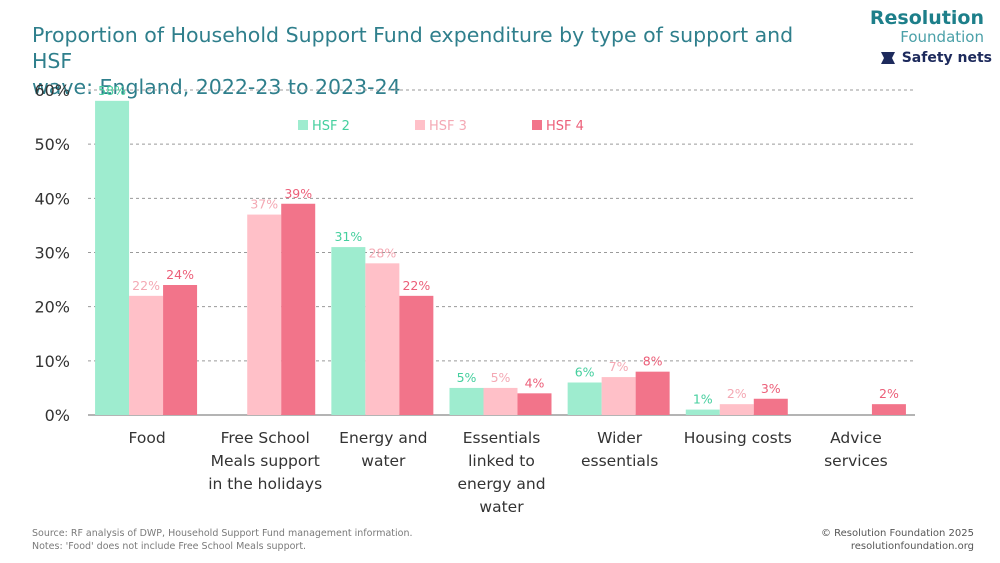 The height and width of the screenshot is (563, 1000). Describe the element at coordinates (501, 461) in the screenshot. I see `category-label: linked to` at that location.